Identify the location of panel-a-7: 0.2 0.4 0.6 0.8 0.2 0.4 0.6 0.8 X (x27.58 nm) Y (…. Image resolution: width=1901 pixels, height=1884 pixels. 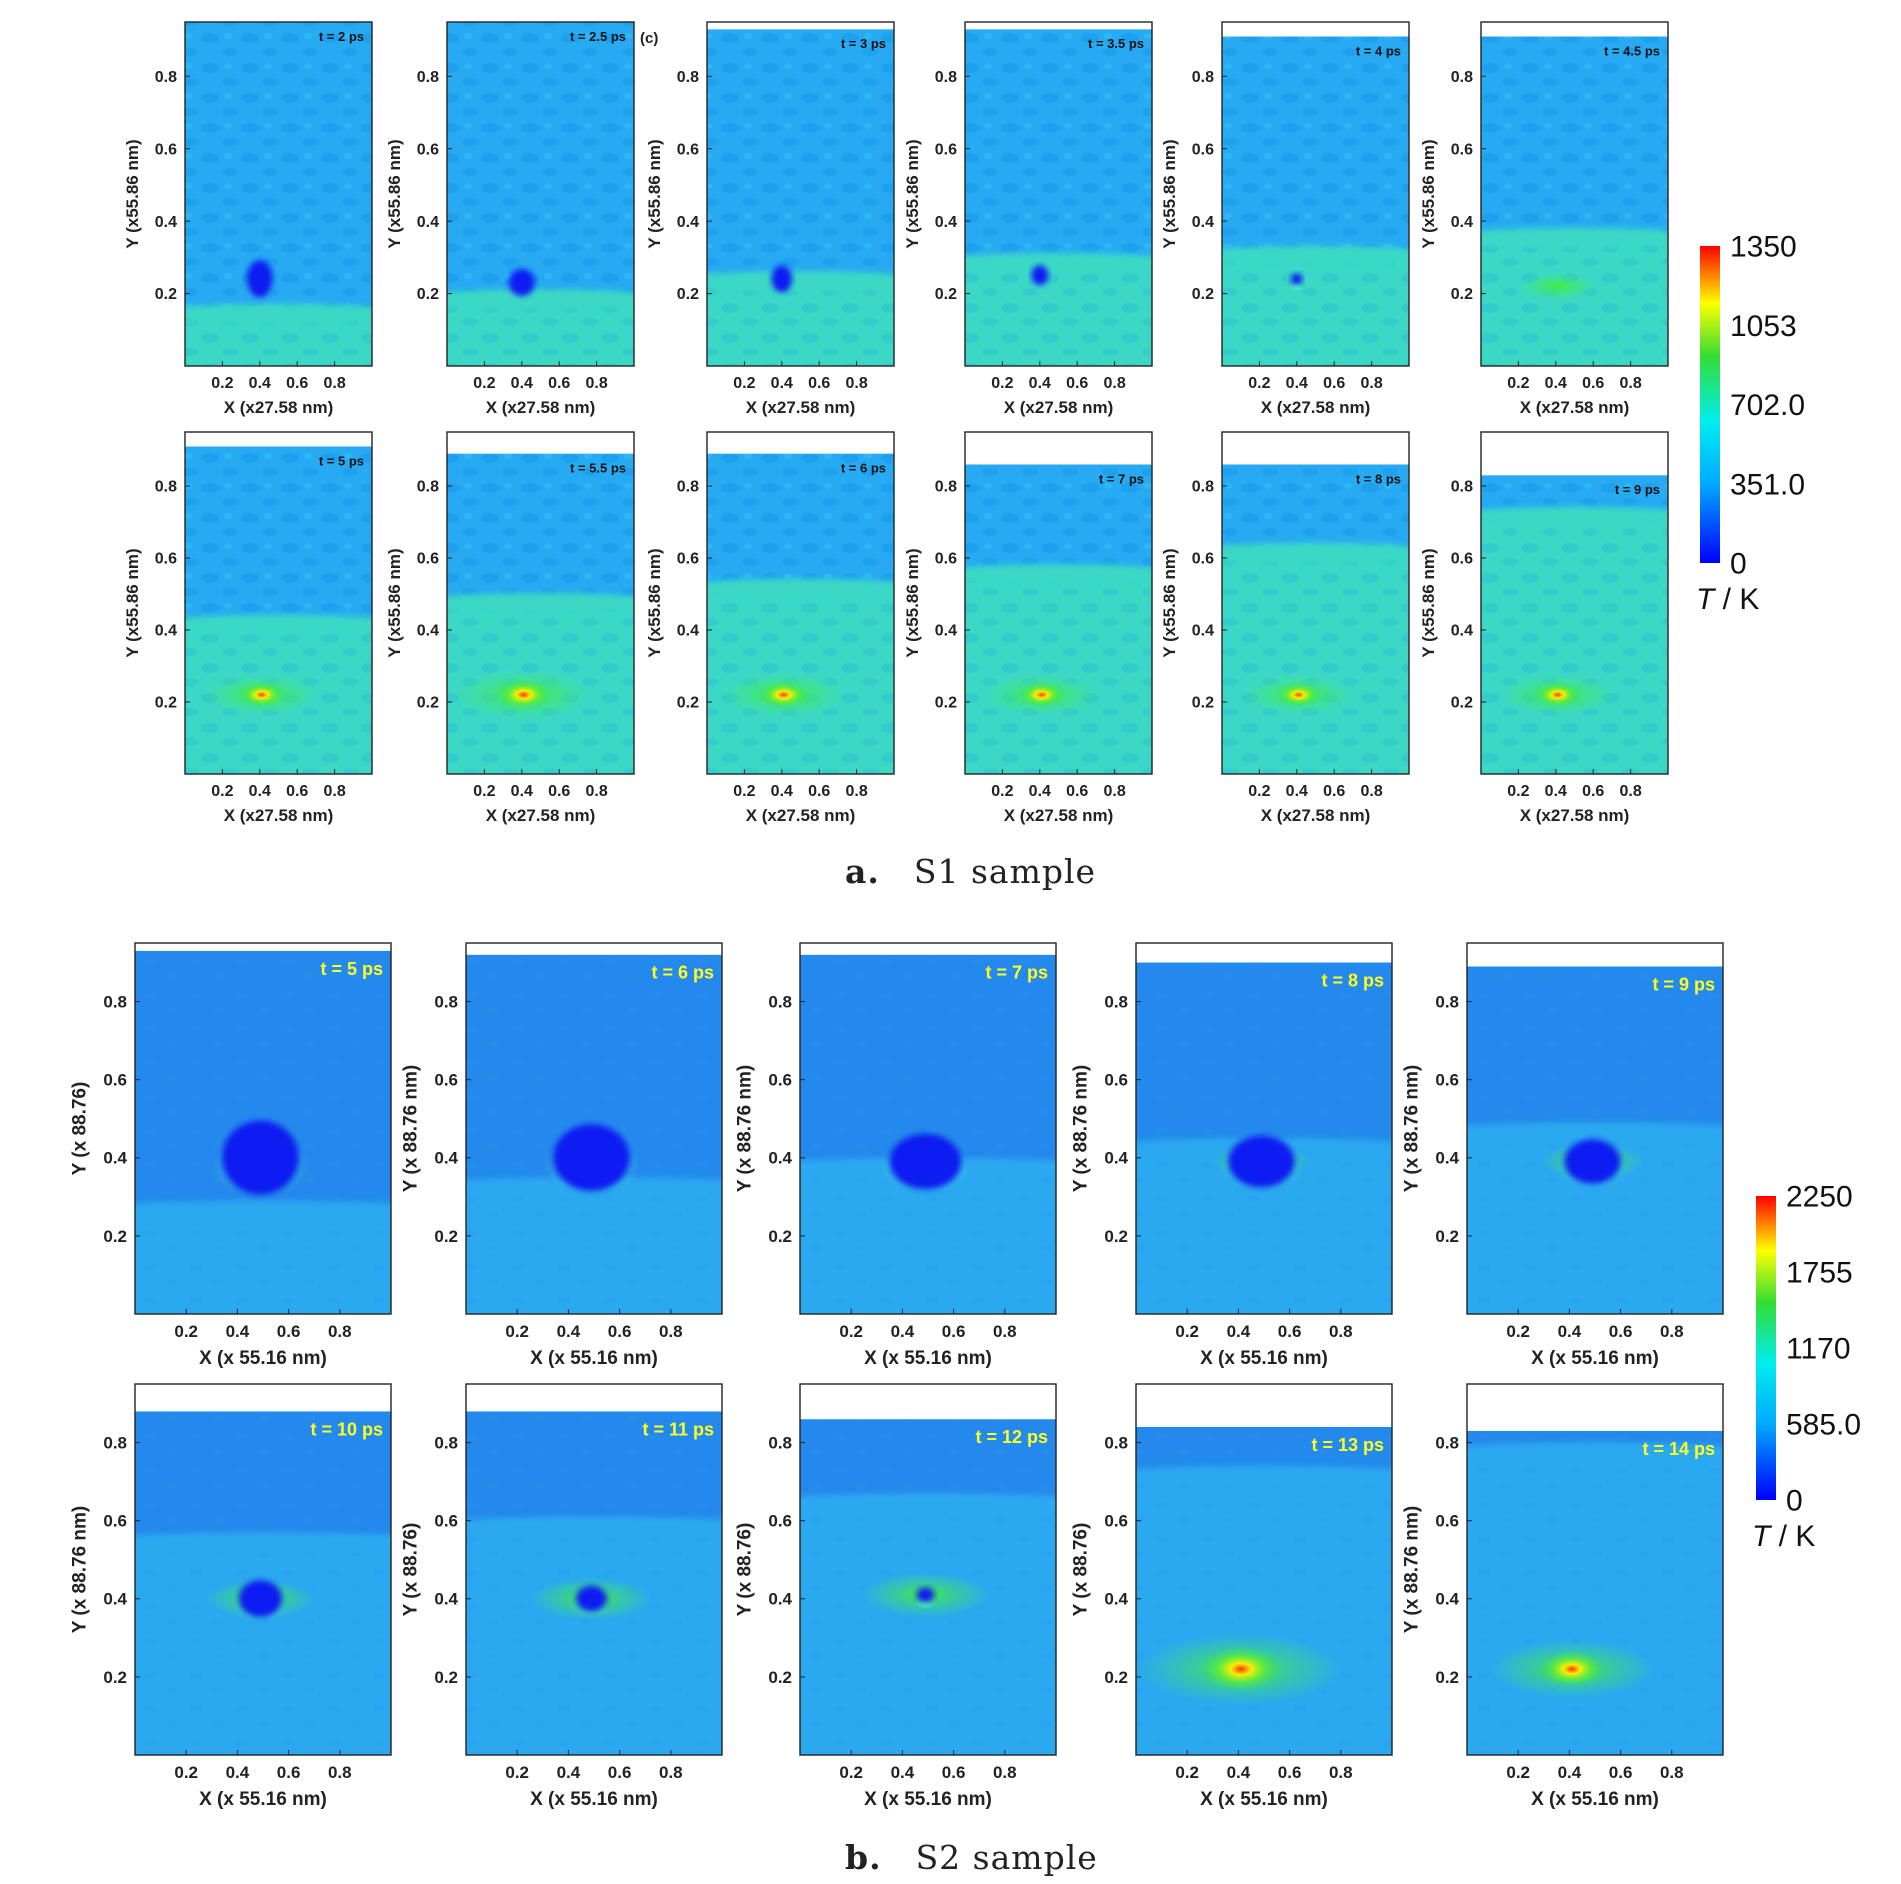
(248, 628).